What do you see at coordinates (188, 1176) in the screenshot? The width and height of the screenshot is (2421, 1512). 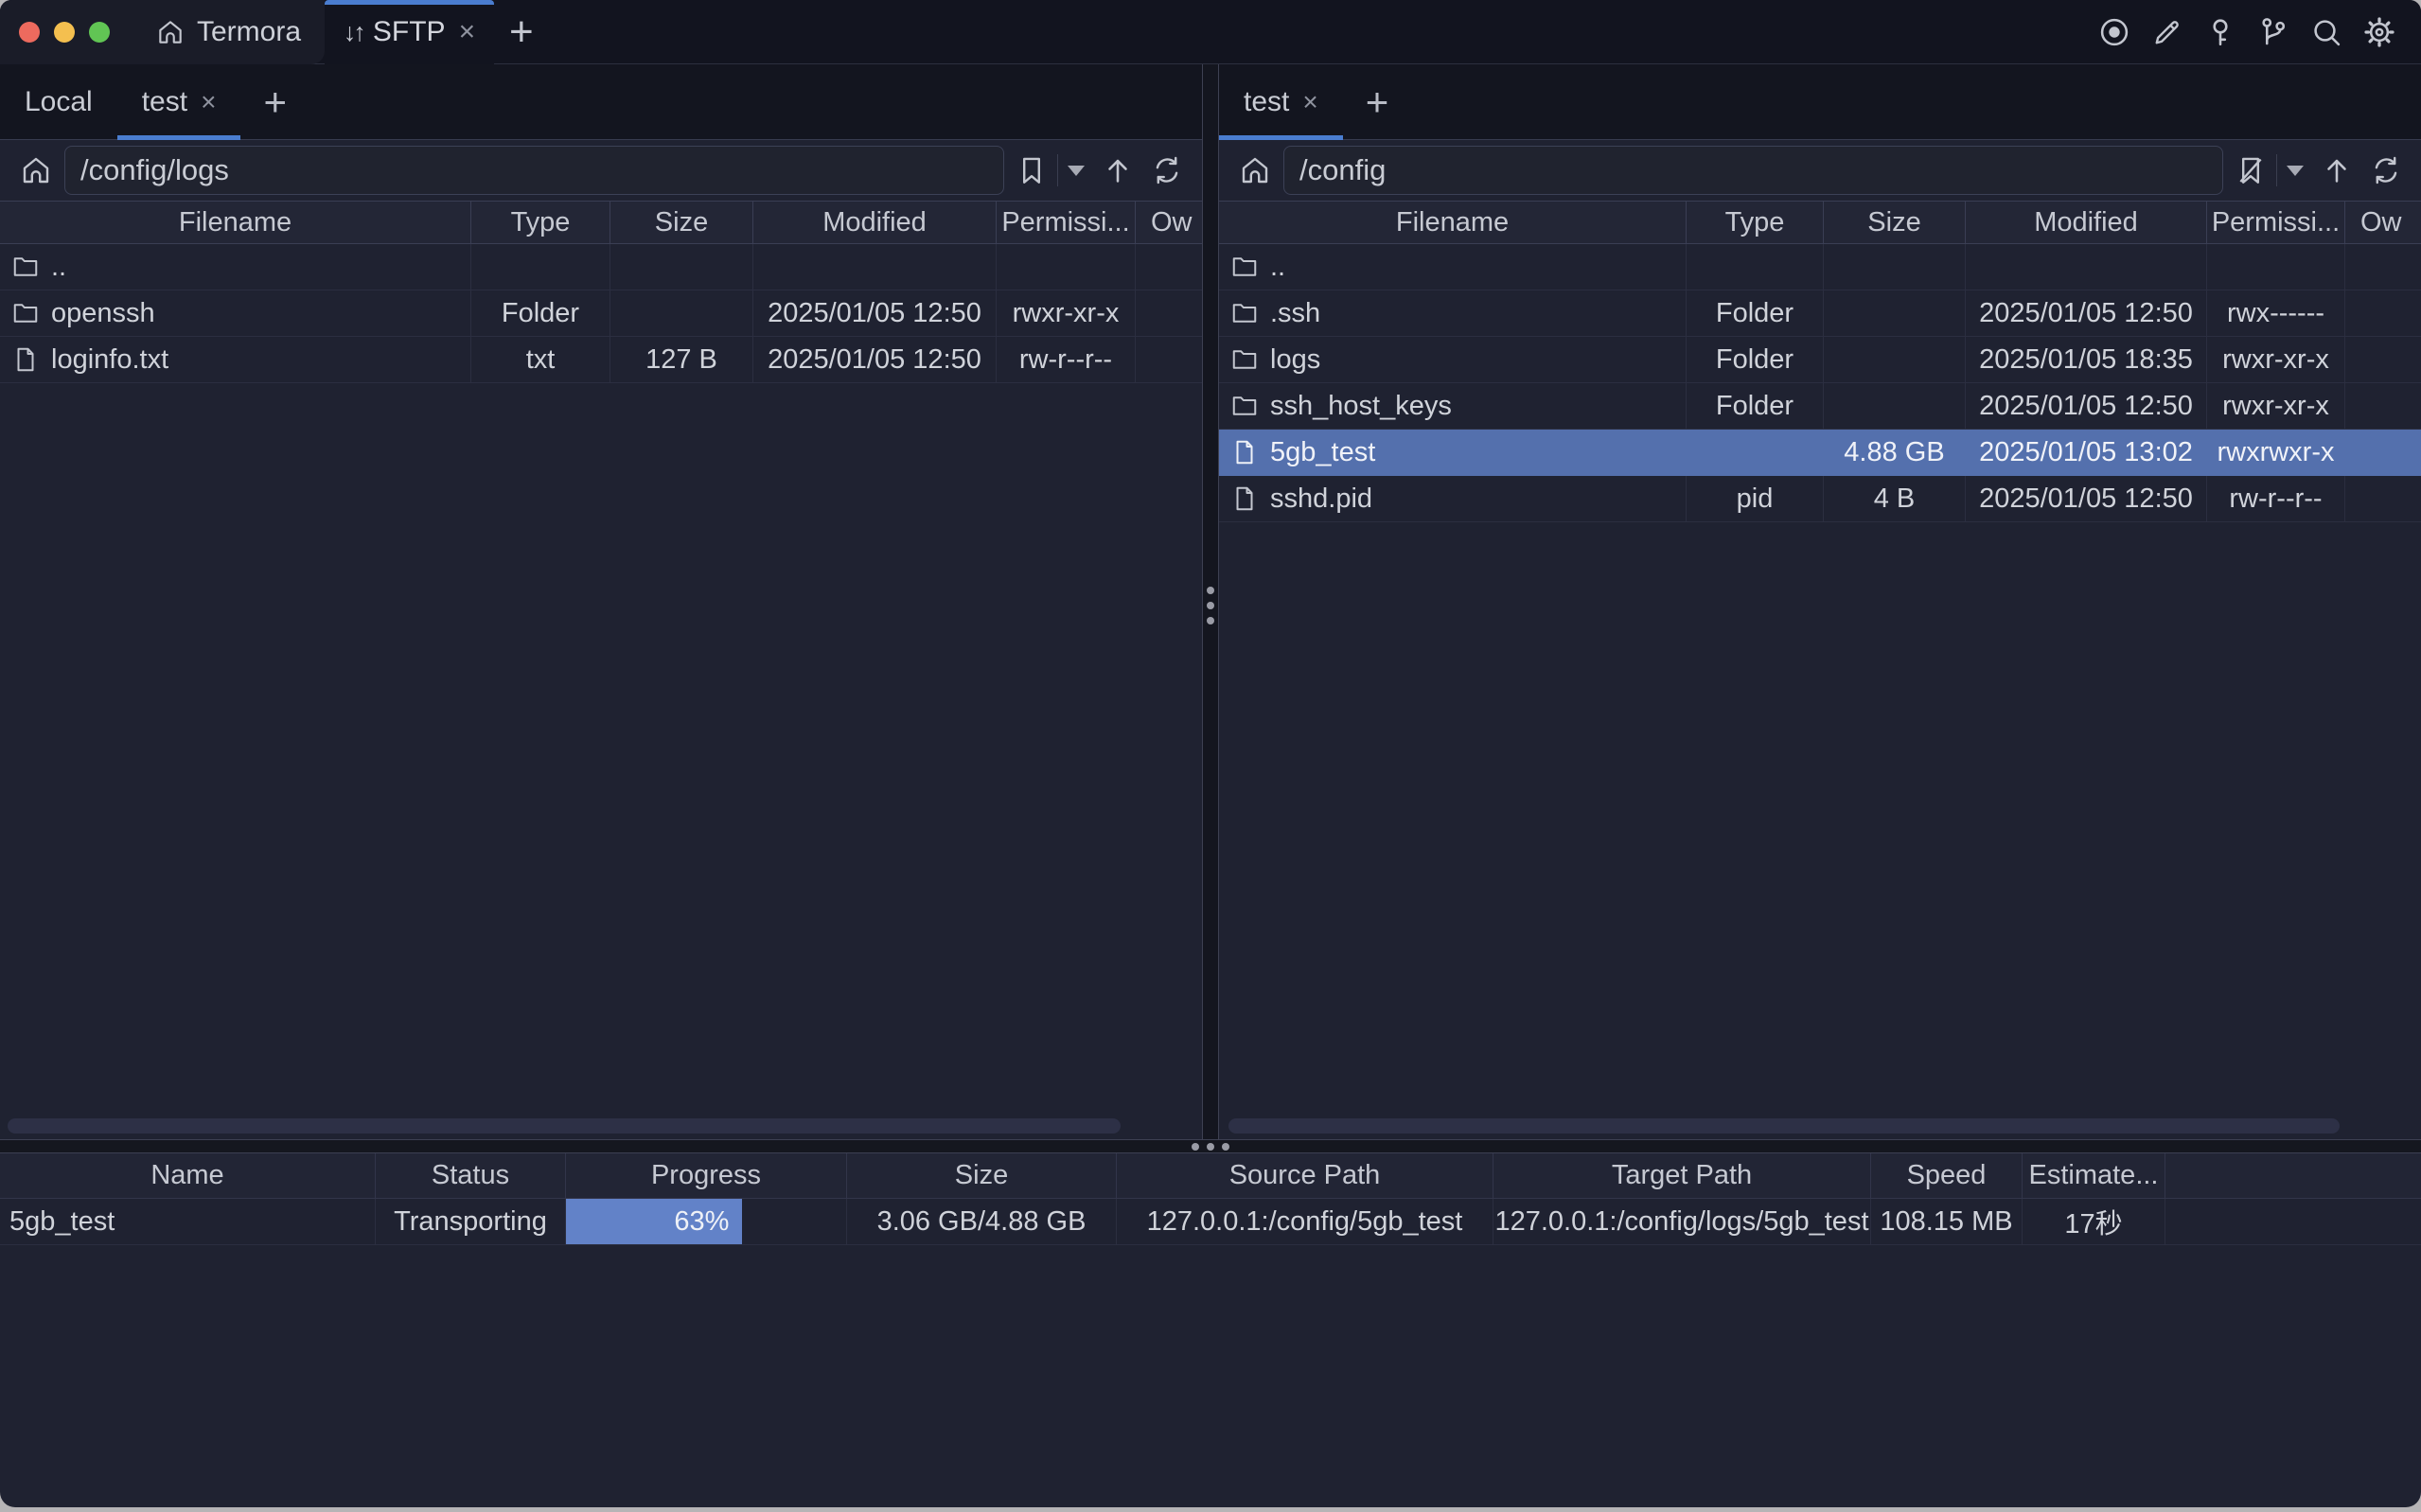 I see `column-header-name: Name` at bounding box center [188, 1176].